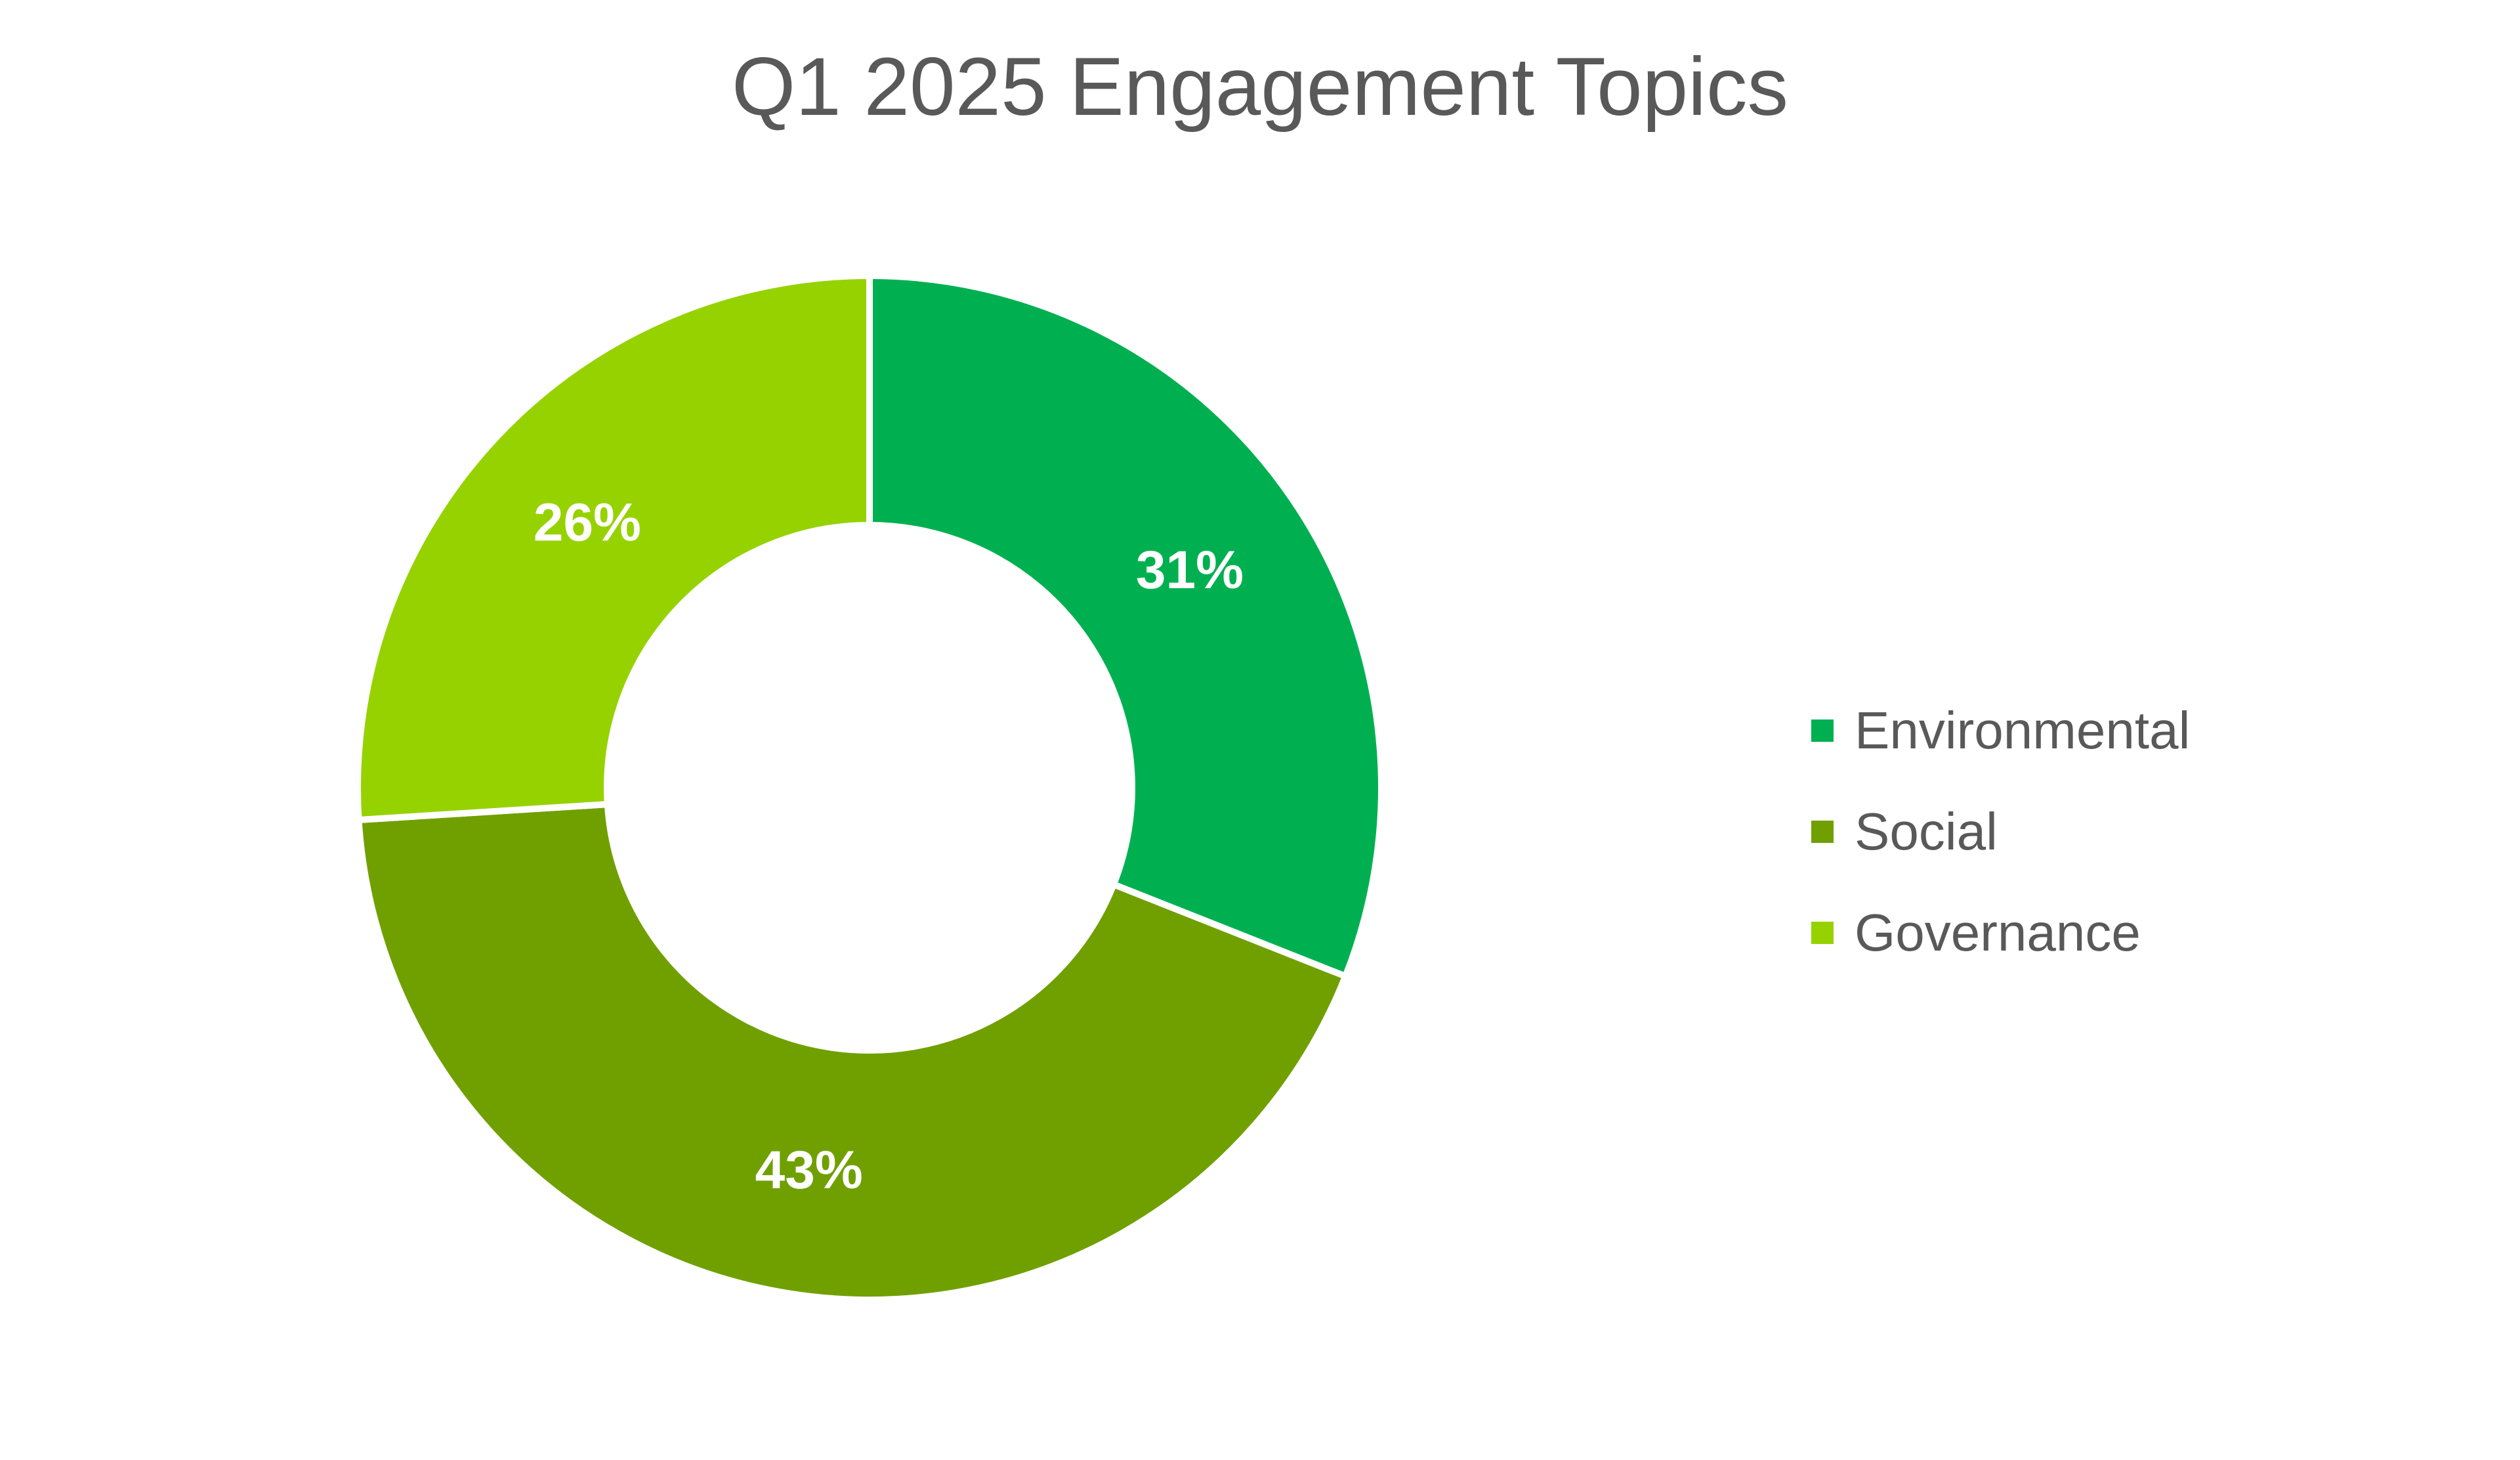 Image resolution: width=2520 pixels, height=1460 pixels. What do you see at coordinates (1125, 626) in the screenshot?
I see `donut-slice-environmental` at bounding box center [1125, 626].